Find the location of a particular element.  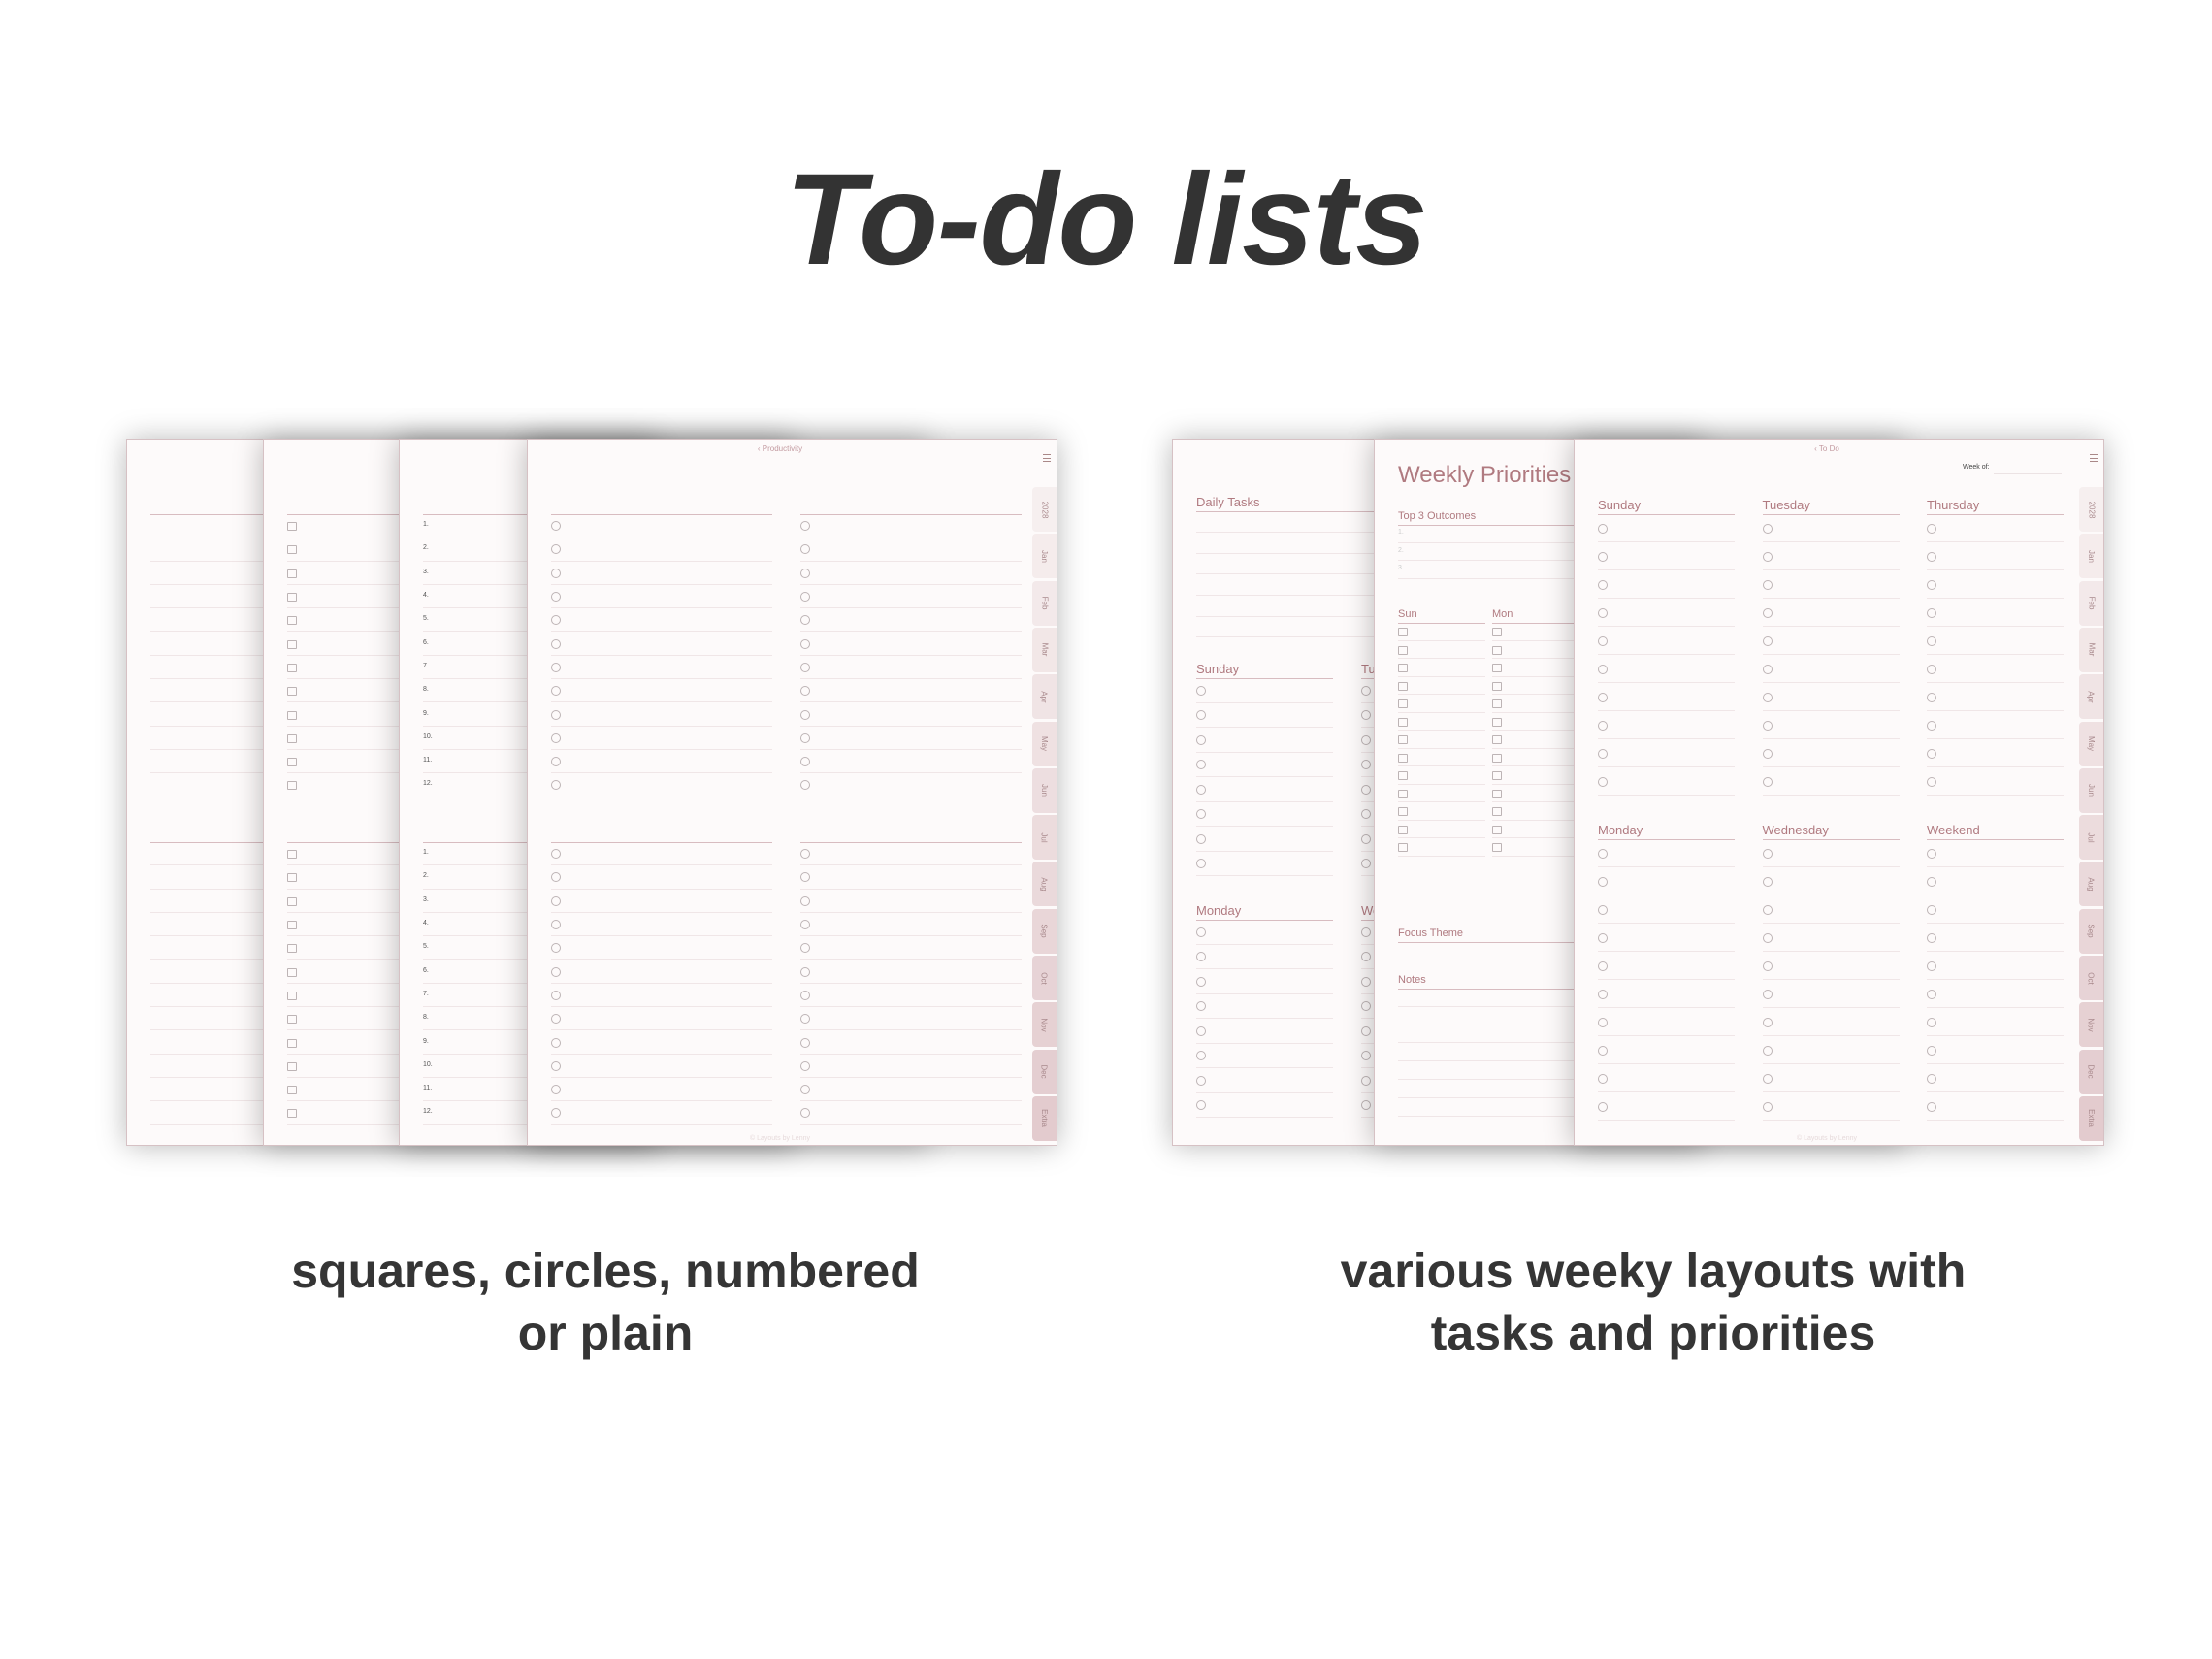

tab-sep: Sep is located at coordinates (2091, 931).